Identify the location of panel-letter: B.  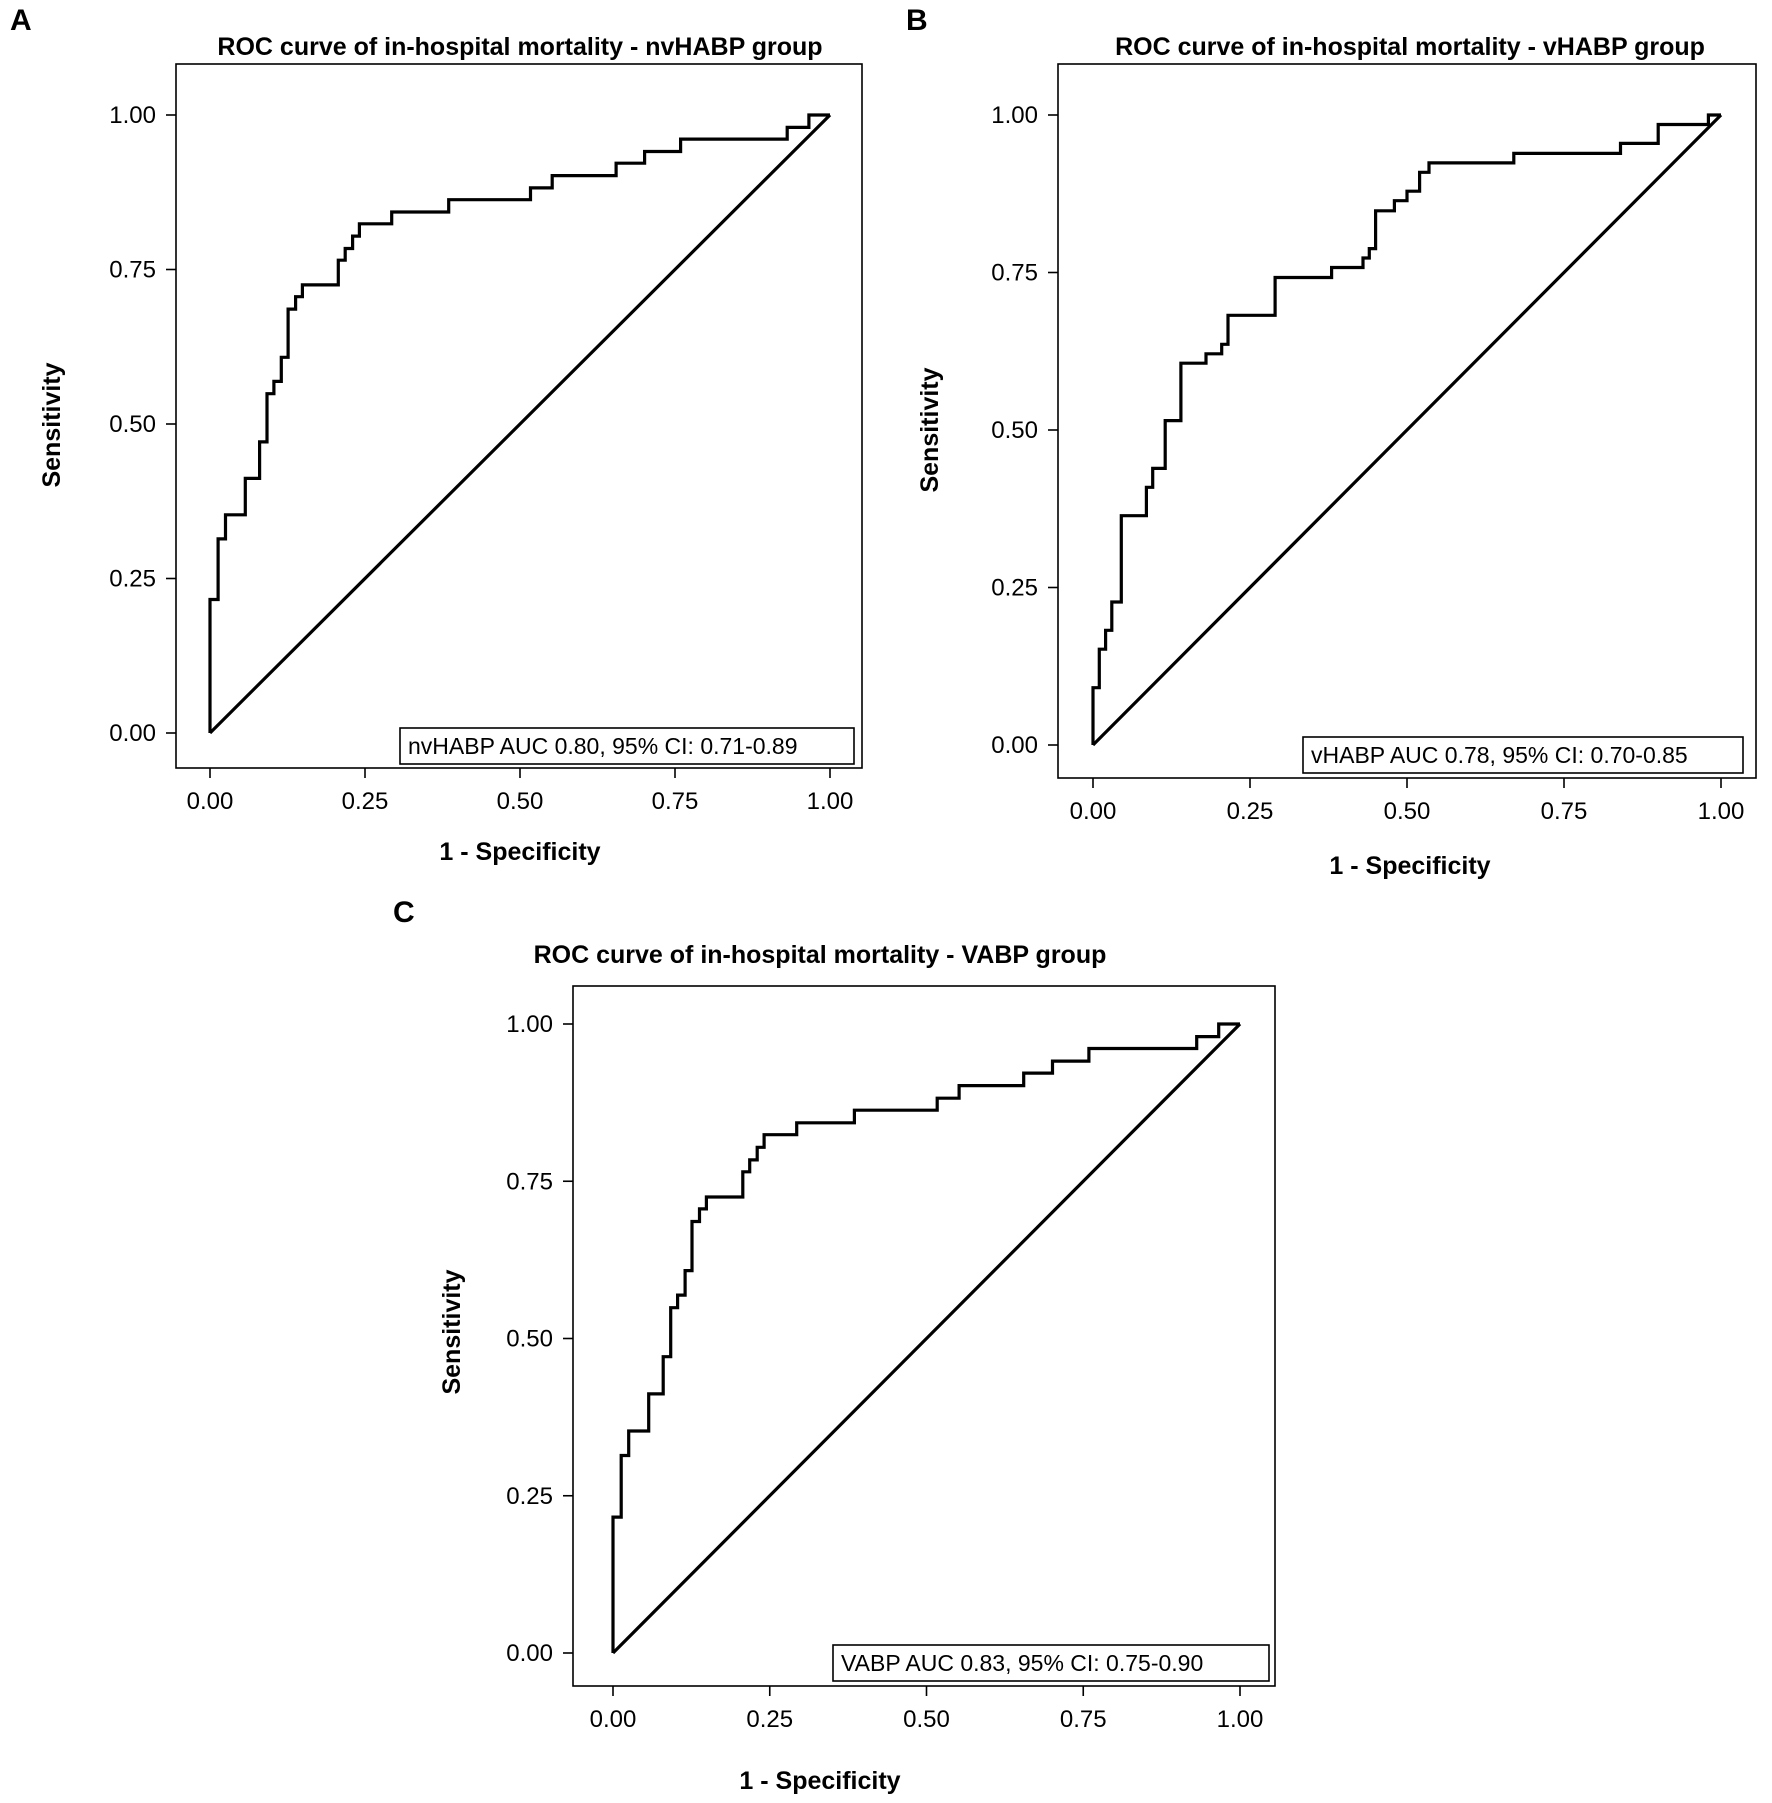
(917, 20).